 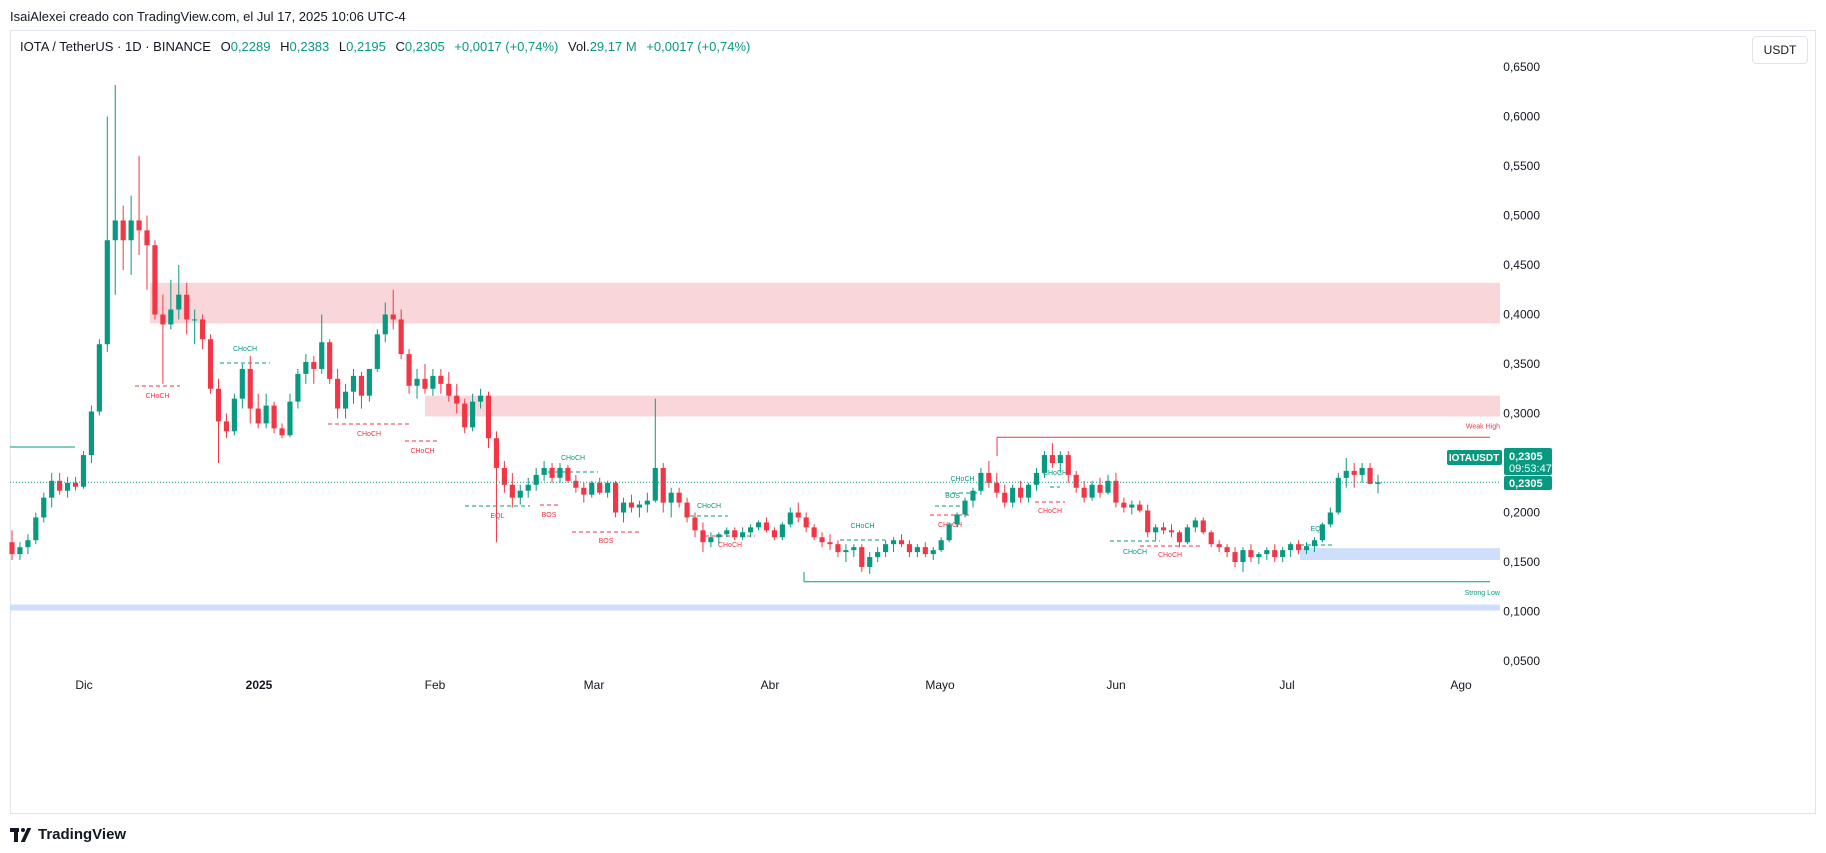 I want to click on time-tick: 2025, so click(x=259, y=685).